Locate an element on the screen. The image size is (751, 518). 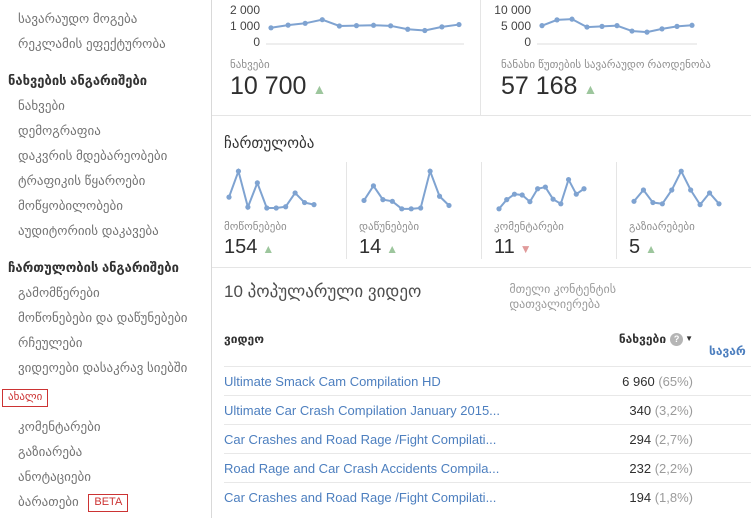
watchtime-metric-value: 57 168 ▲ is located at coordinates (549, 86).